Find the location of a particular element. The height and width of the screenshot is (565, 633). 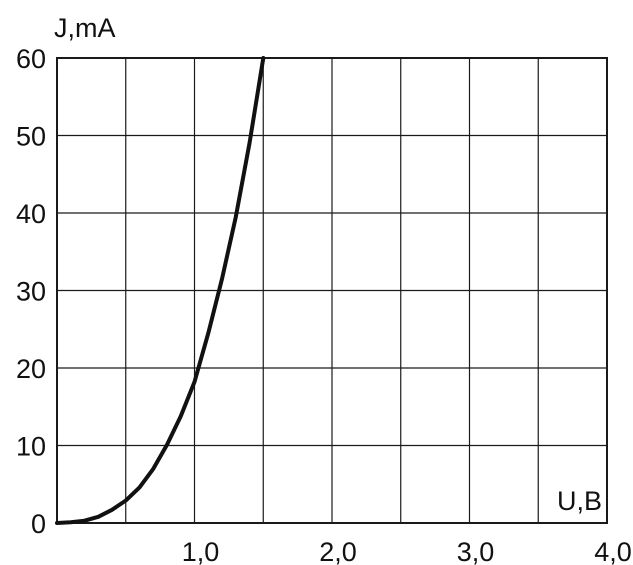

y-tick-label: 20 is located at coordinates (31, 369).